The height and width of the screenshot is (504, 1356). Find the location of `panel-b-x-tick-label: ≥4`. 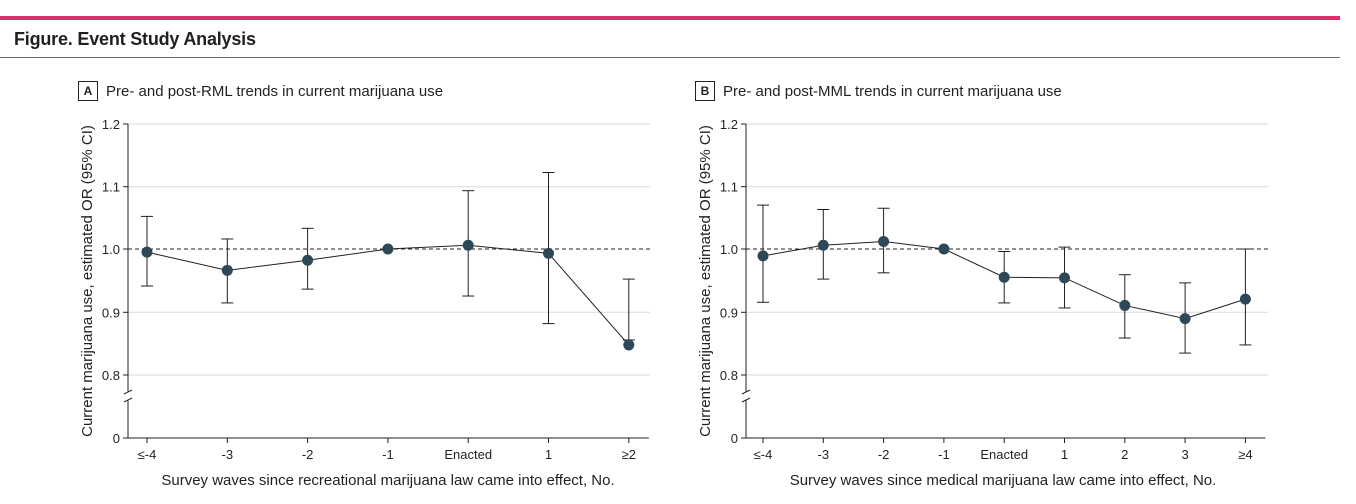

panel-b-x-tick-label: ≥4 is located at coordinates (1245, 454).